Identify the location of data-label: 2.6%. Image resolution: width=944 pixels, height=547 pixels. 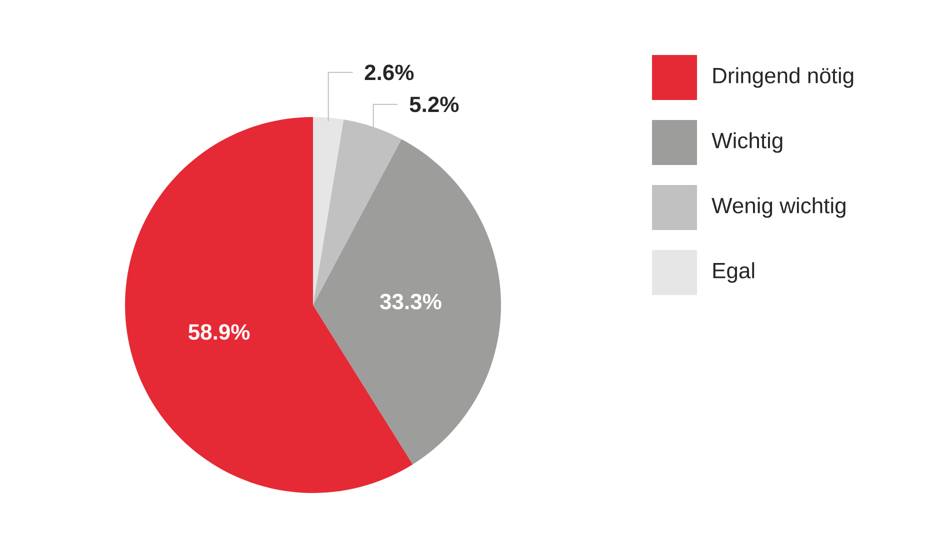
(389, 72).